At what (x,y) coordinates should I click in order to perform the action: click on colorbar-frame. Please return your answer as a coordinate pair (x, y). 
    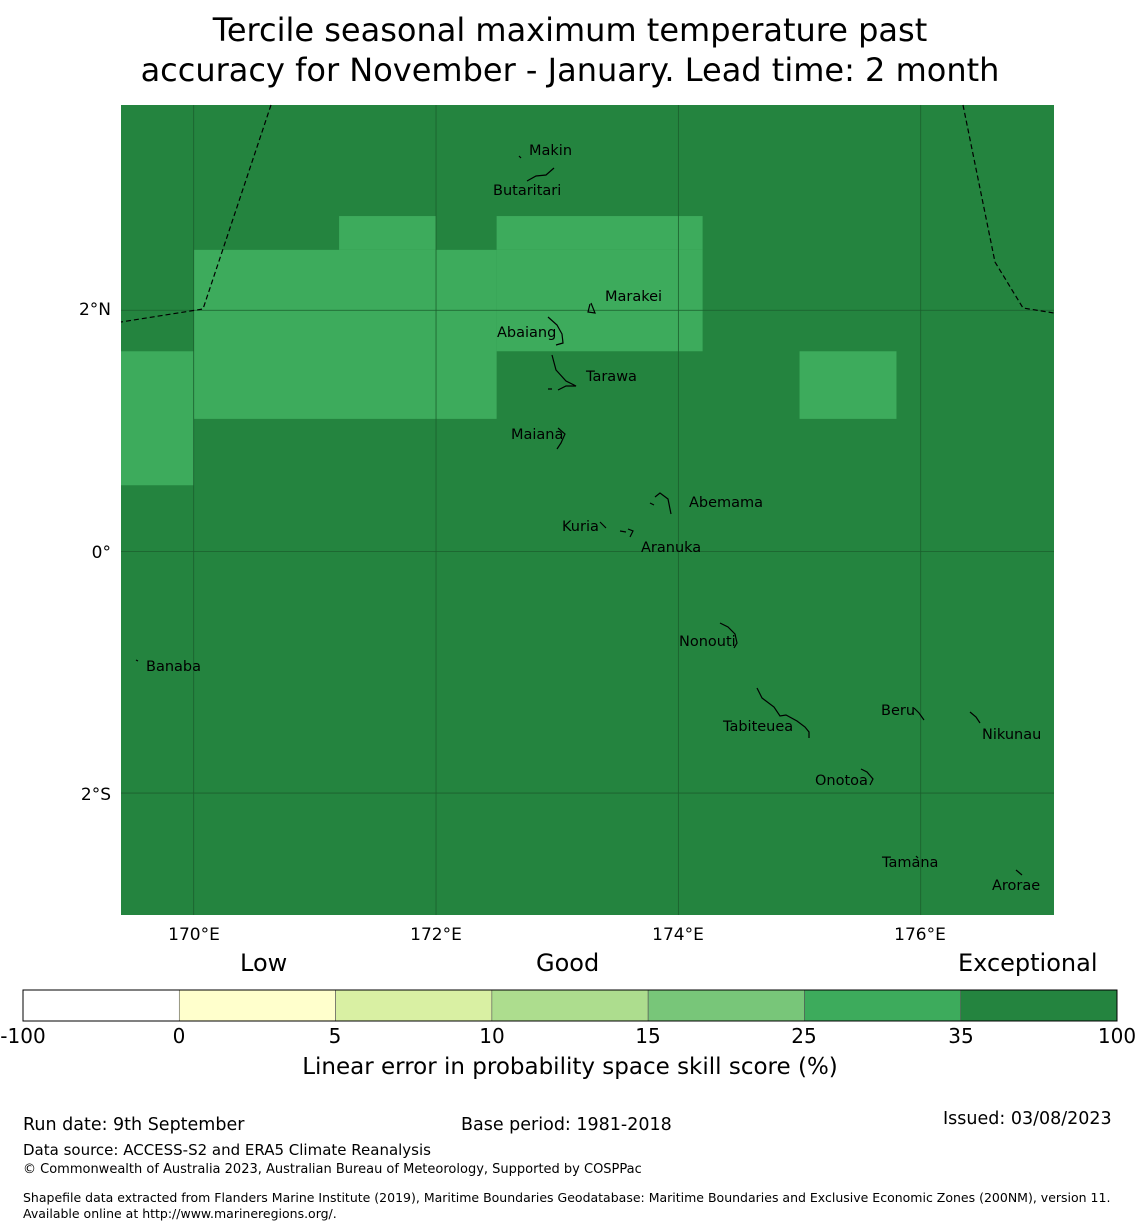
    Looking at the image, I should click on (570, 1005).